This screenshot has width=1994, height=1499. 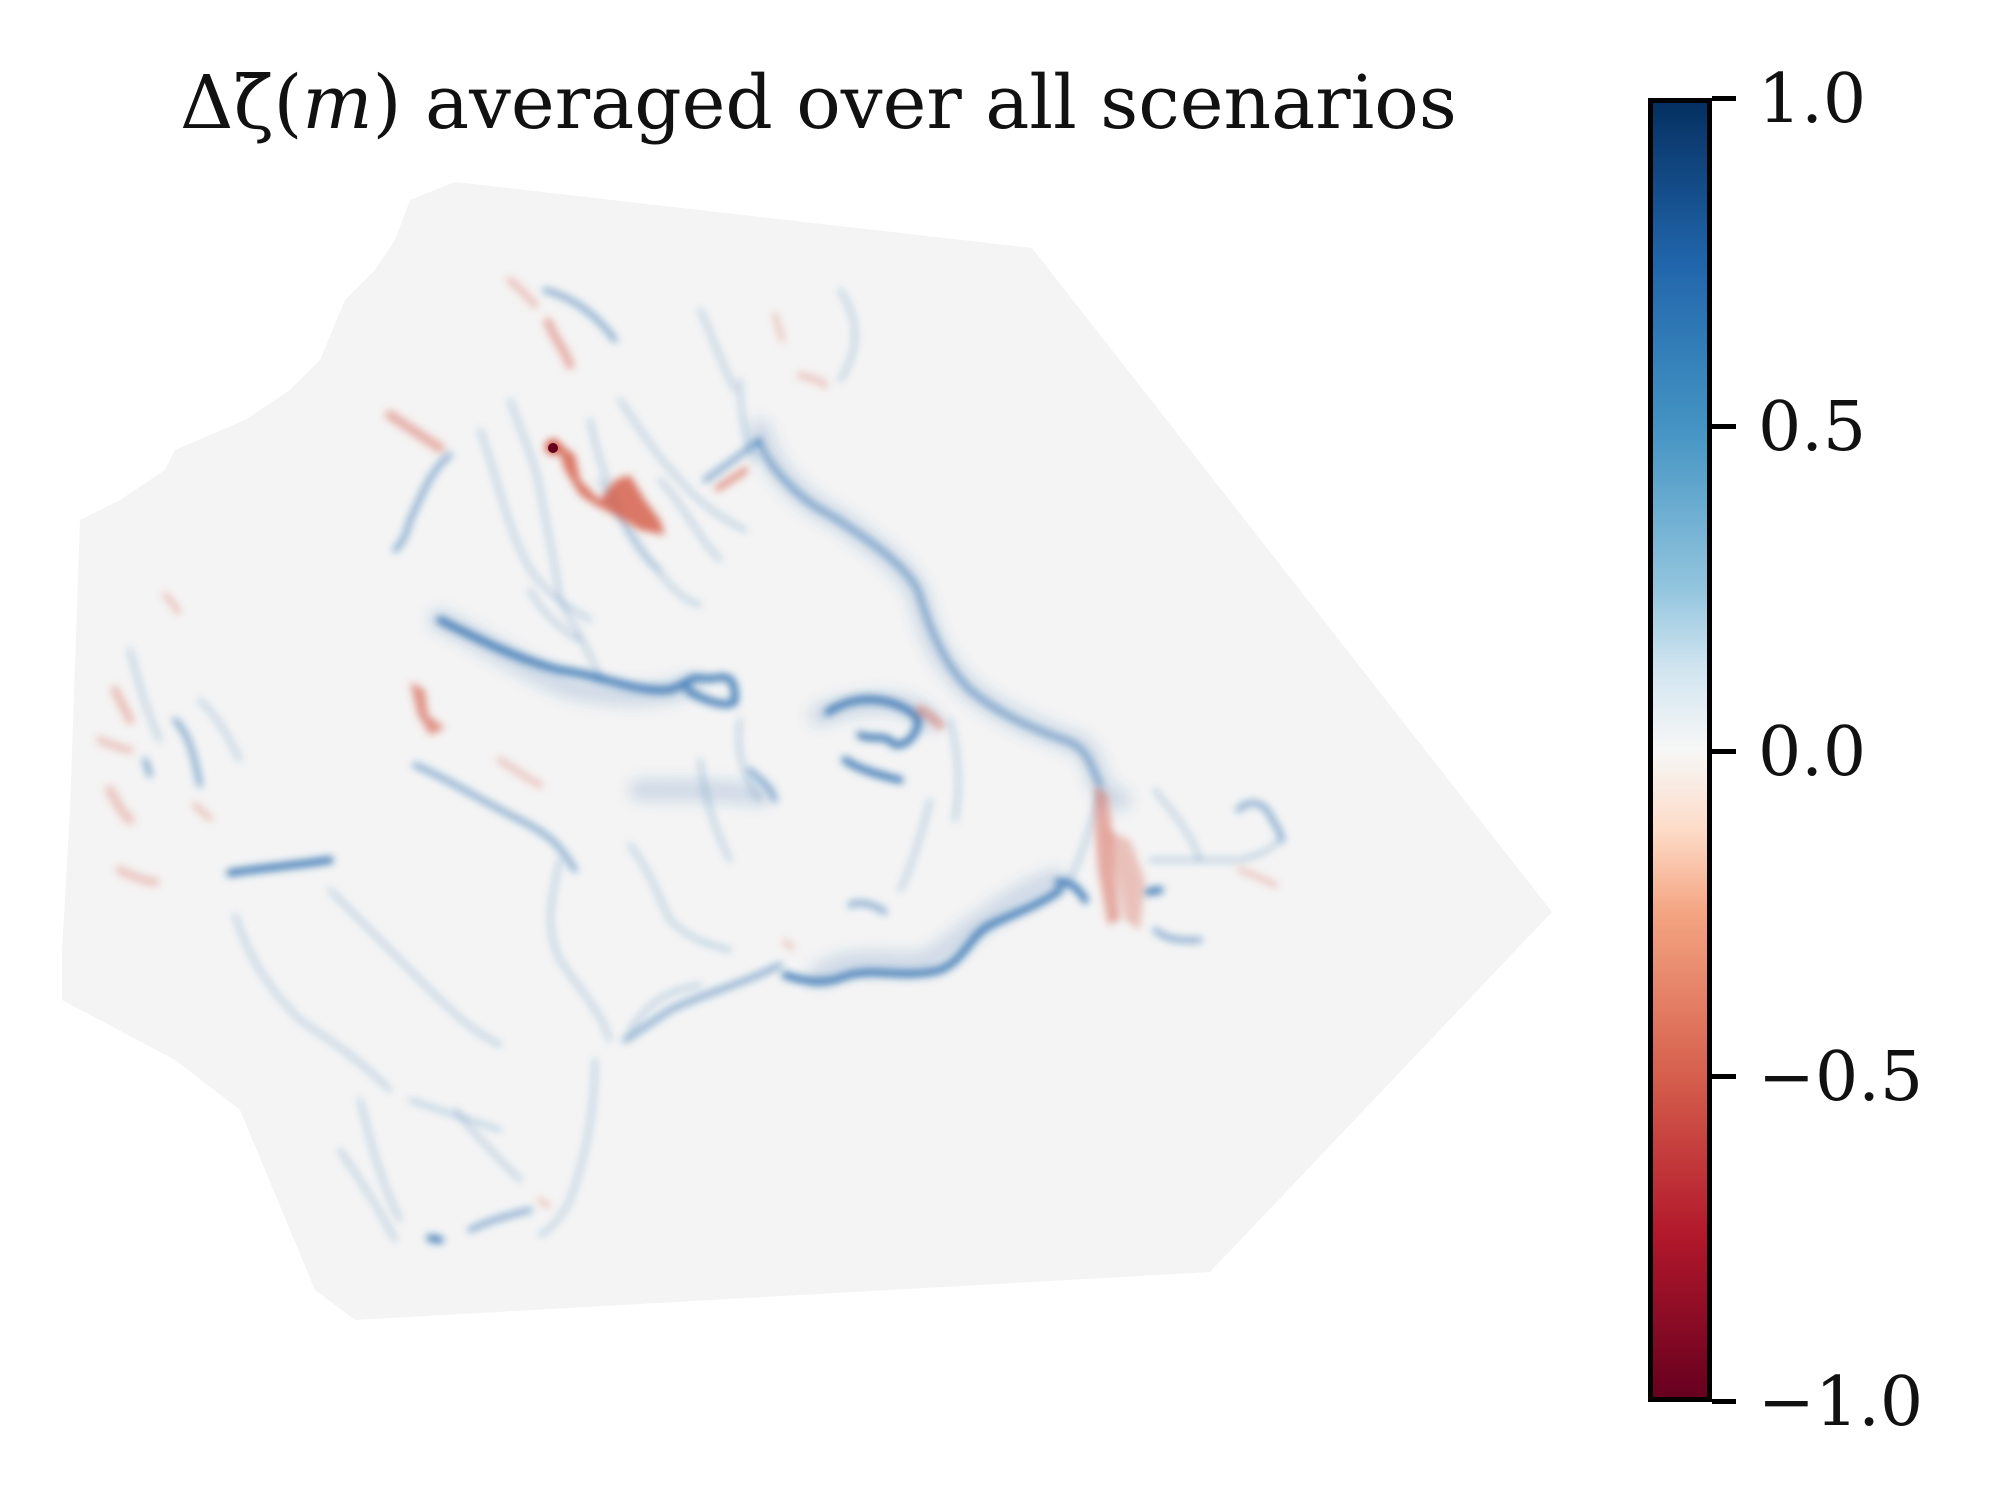 What do you see at coordinates (1841, 1077) in the screenshot?
I see `colorbar-label-neg-half: −0.5` at bounding box center [1841, 1077].